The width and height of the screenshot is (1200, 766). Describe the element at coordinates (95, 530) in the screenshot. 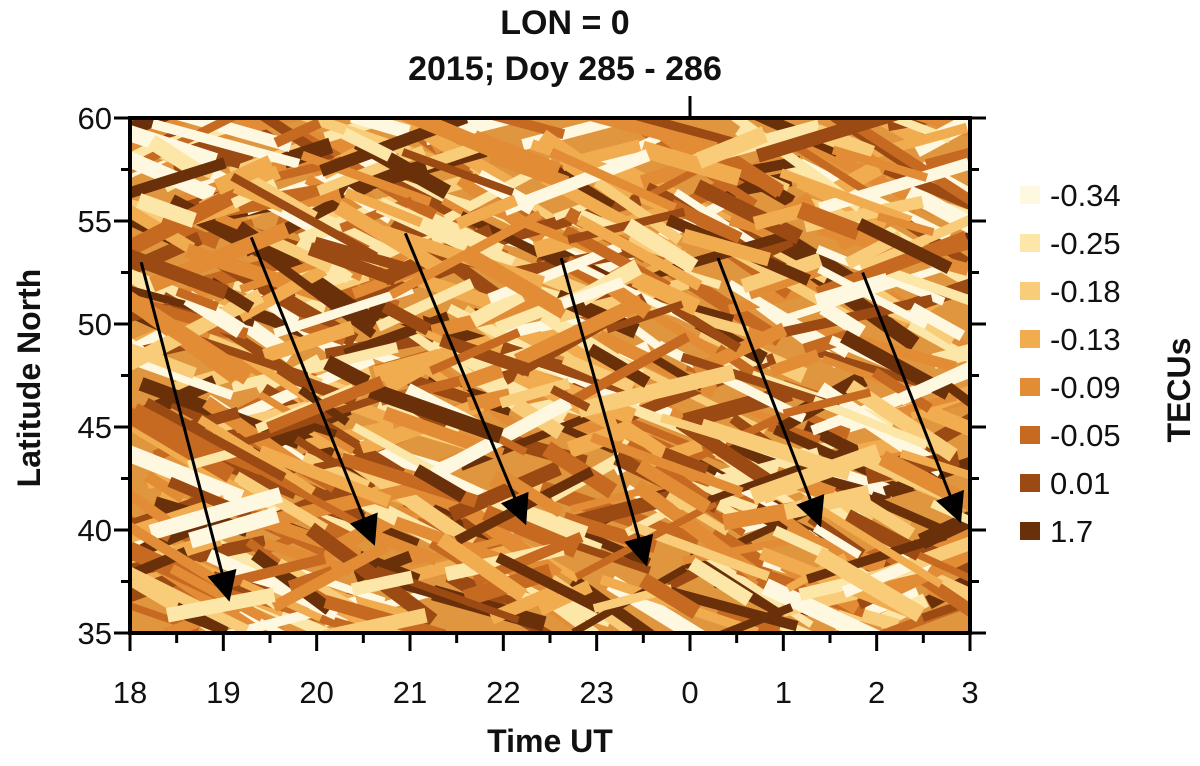

I see `y-tick-label: 40` at that location.